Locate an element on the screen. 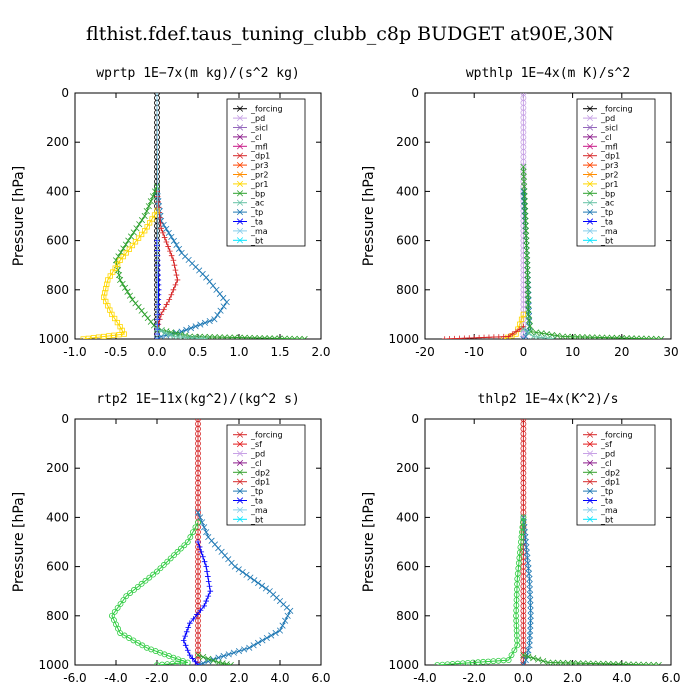 This screenshot has width=700, height=700. y-tick-label: 800 is located at coordinates (57, 290).